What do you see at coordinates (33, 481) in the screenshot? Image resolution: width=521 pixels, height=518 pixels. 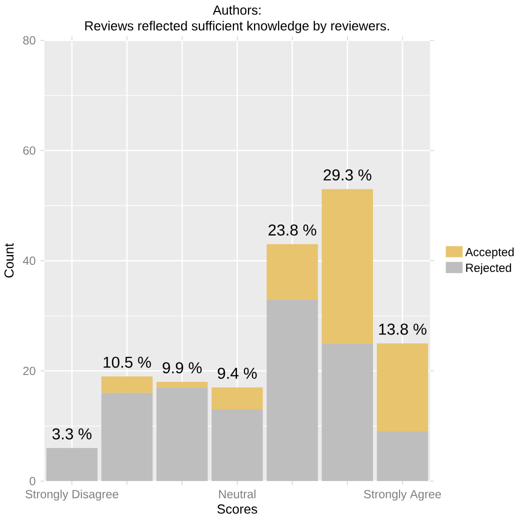 I see `y-tick-label: 0` at bounding box center [33, 481].